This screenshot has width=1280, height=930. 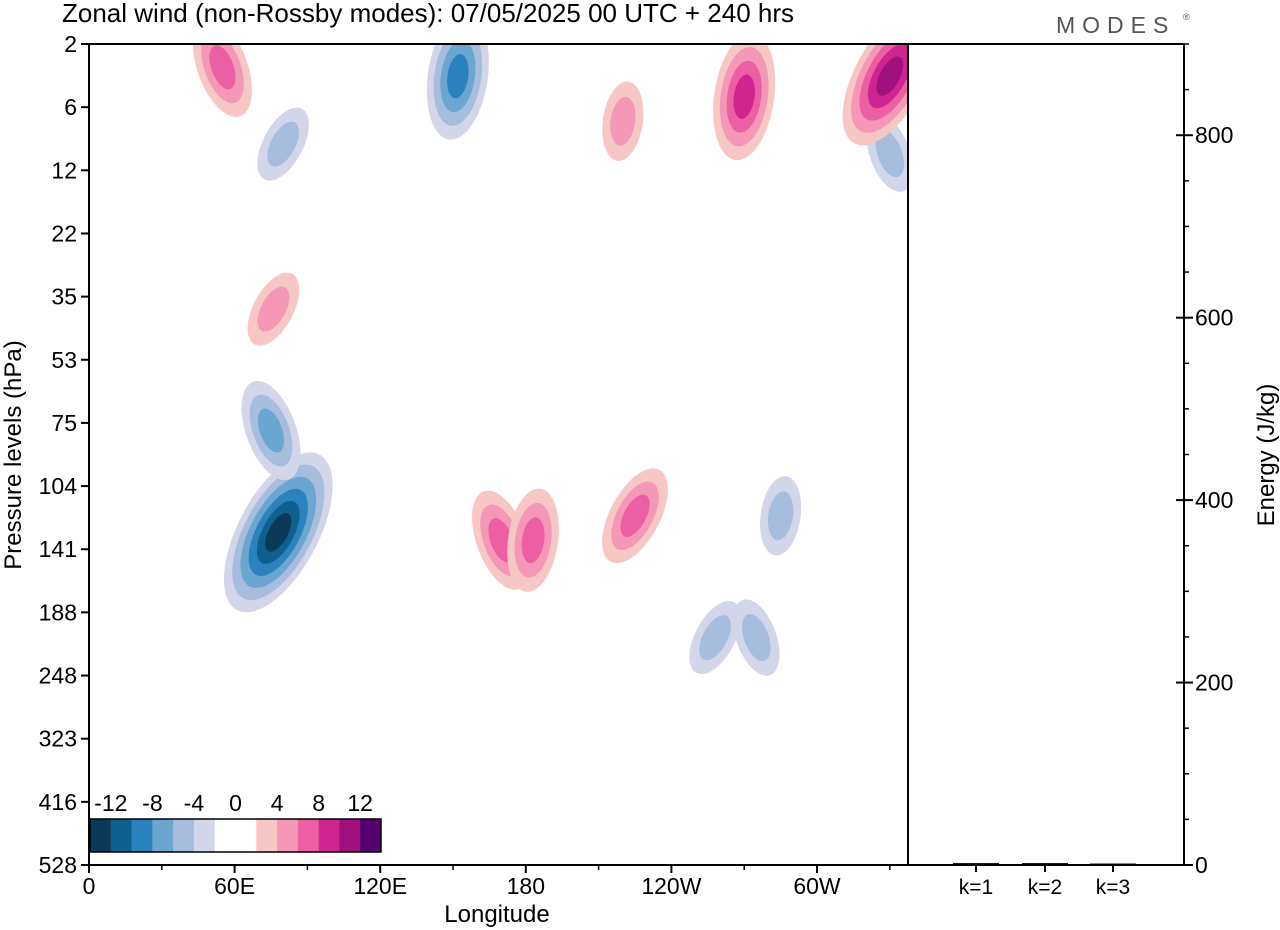 I want to click on y-tick-label: 35, so click(x=64, y=297).